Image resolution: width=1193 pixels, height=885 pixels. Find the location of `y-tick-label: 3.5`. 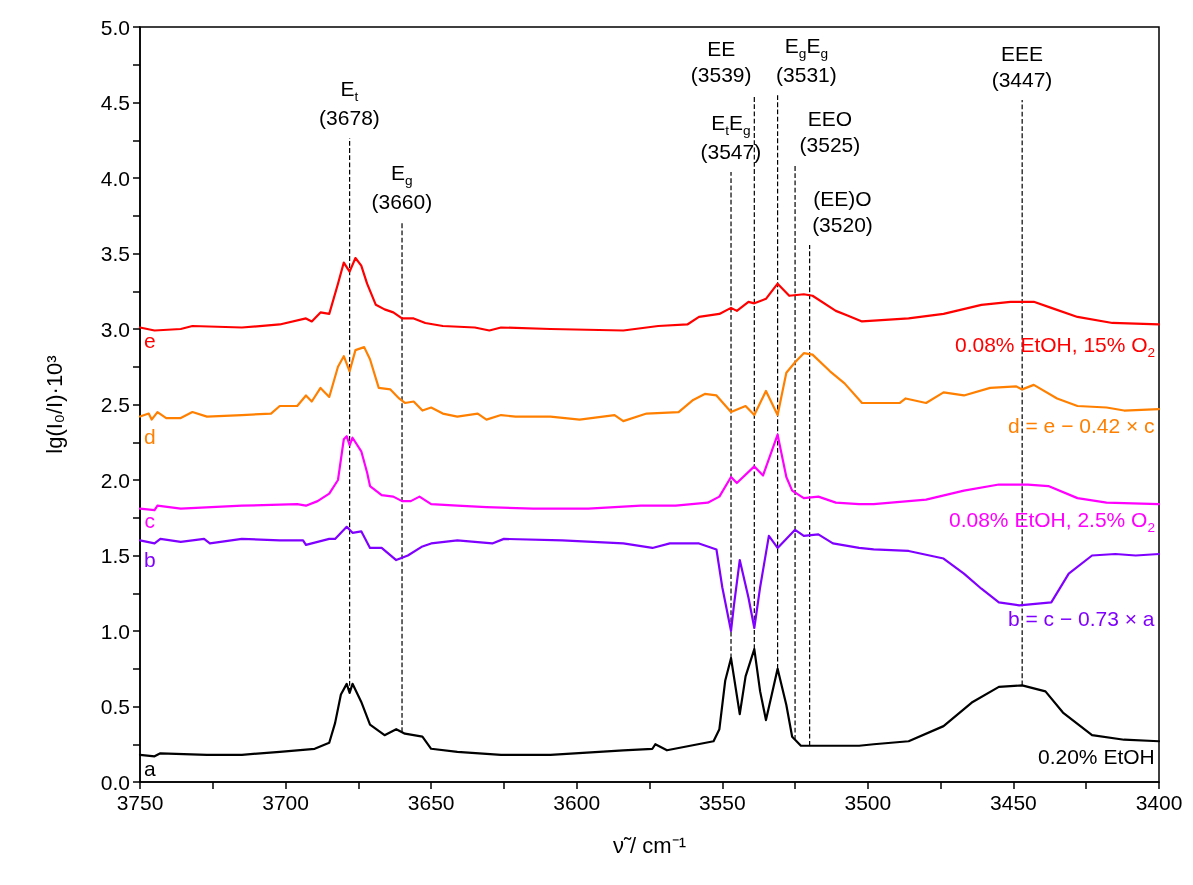

y-tick-label: 3.5 is located at coordinates (115, 253).